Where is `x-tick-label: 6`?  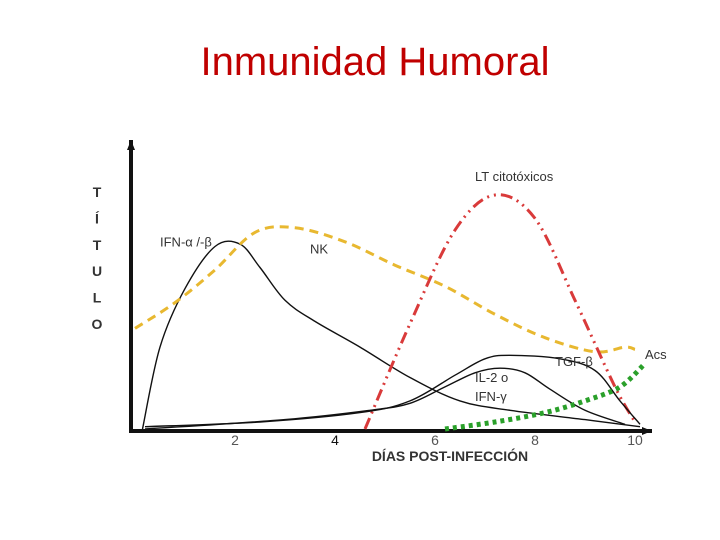
x-tick-label: 6 is located at coordinates (435, 440).